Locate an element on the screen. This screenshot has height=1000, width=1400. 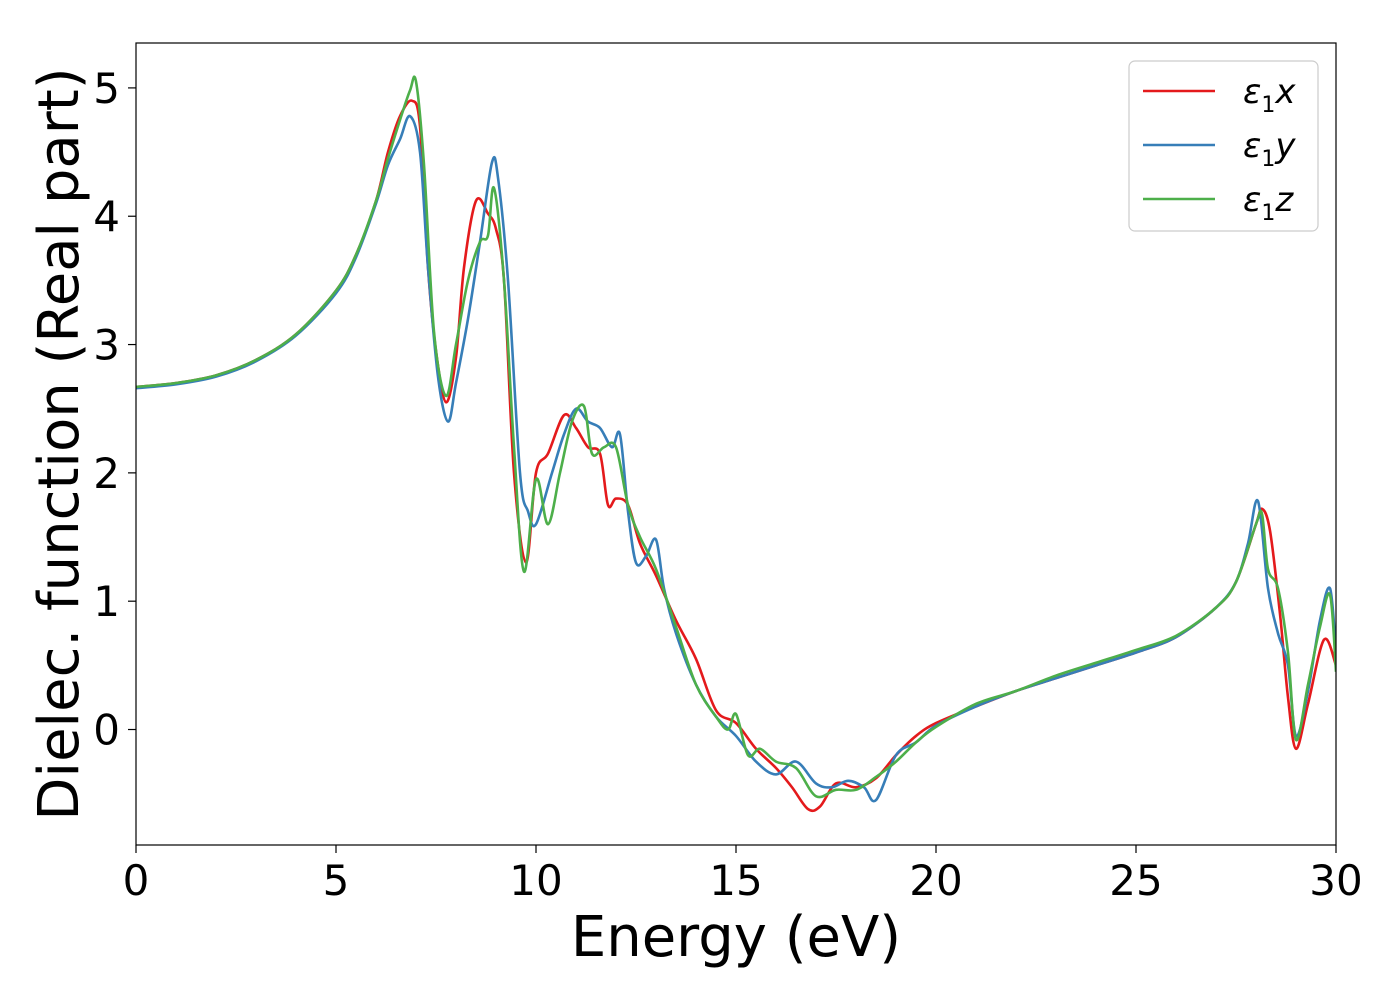
y-tick-label: 3 is located at coordinates (106, 345).